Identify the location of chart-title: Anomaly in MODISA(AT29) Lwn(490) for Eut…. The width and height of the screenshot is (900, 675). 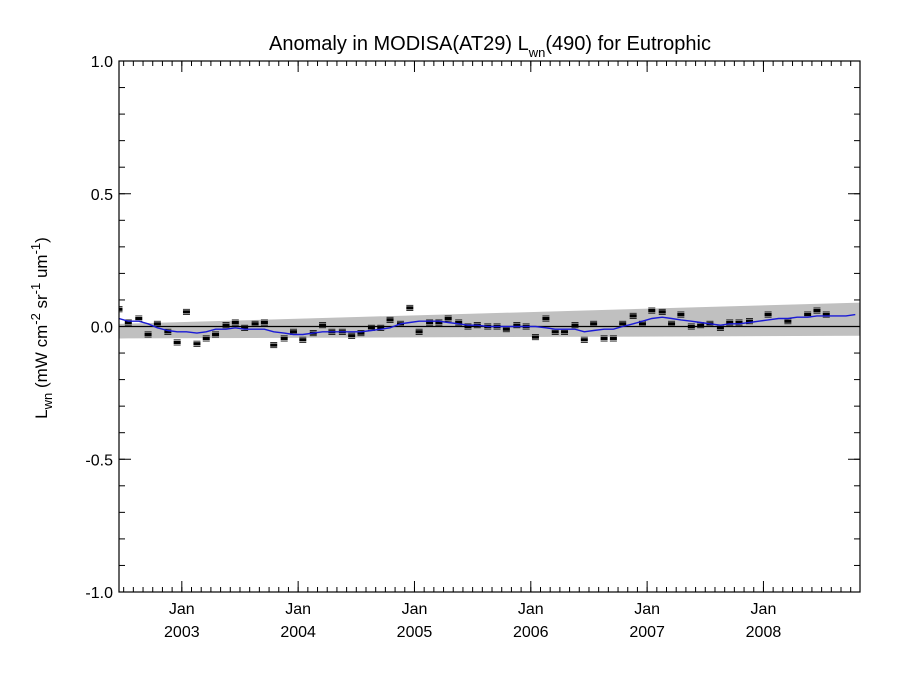
(490, 46).